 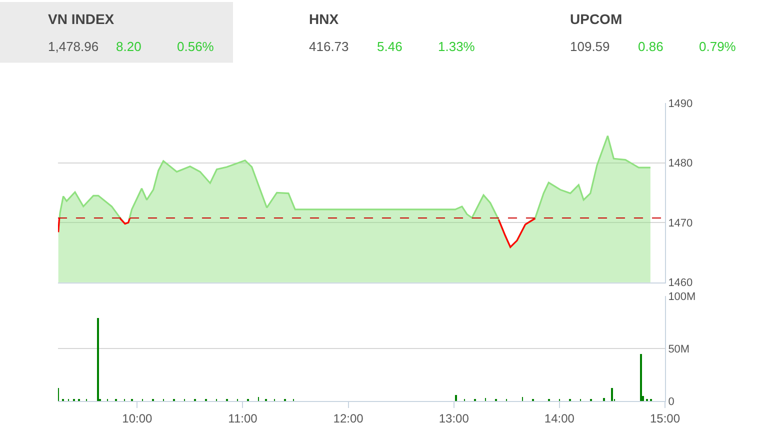 I want to click on x-tick-label: 13:00, so click(x=454, y=418).